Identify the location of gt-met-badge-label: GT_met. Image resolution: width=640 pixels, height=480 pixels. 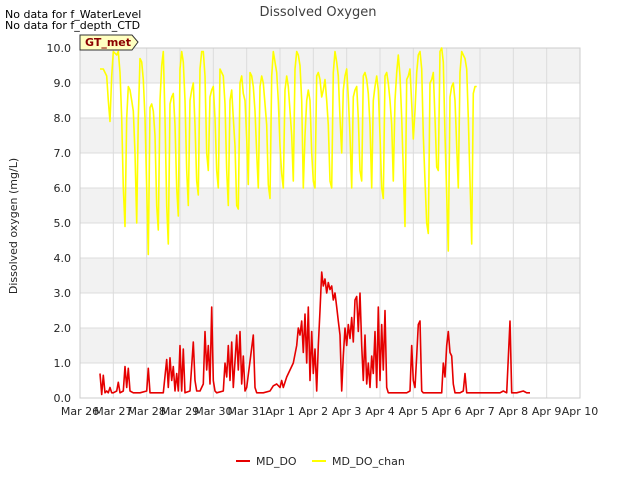
(108, 42).